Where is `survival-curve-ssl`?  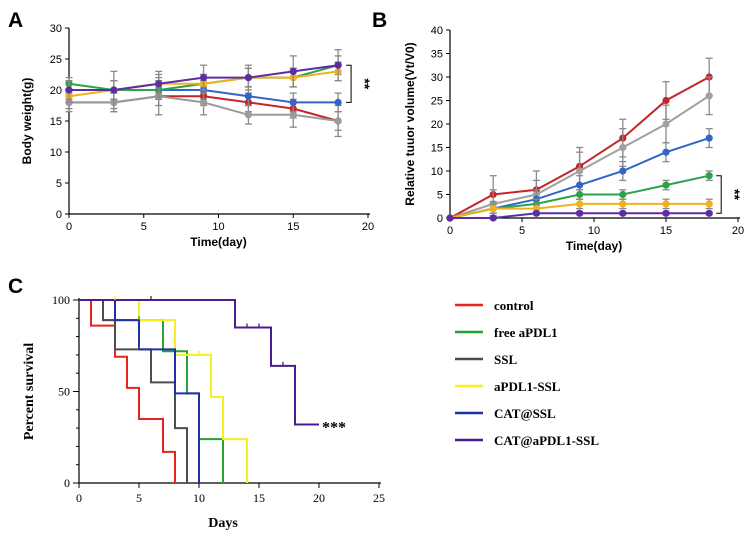
survival-curve-ssl is located at coordinates (133, 391).